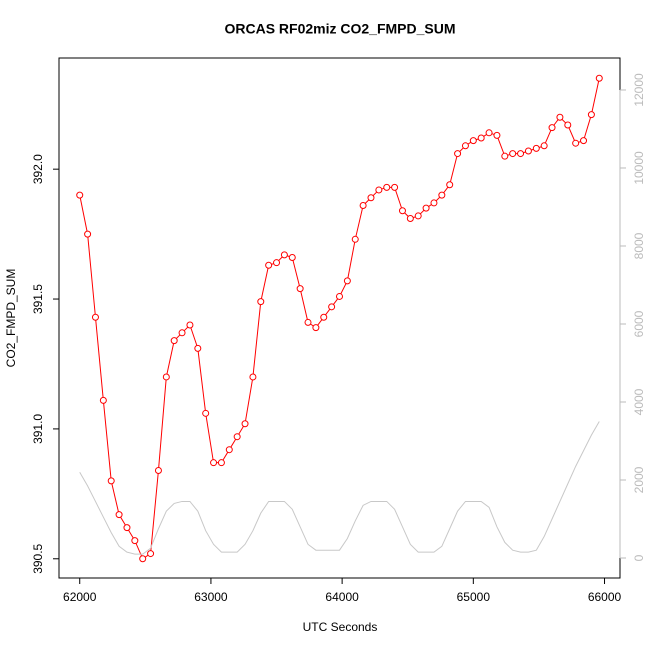  I want to click on y-tick-label: 391.5, so click(38, 299).